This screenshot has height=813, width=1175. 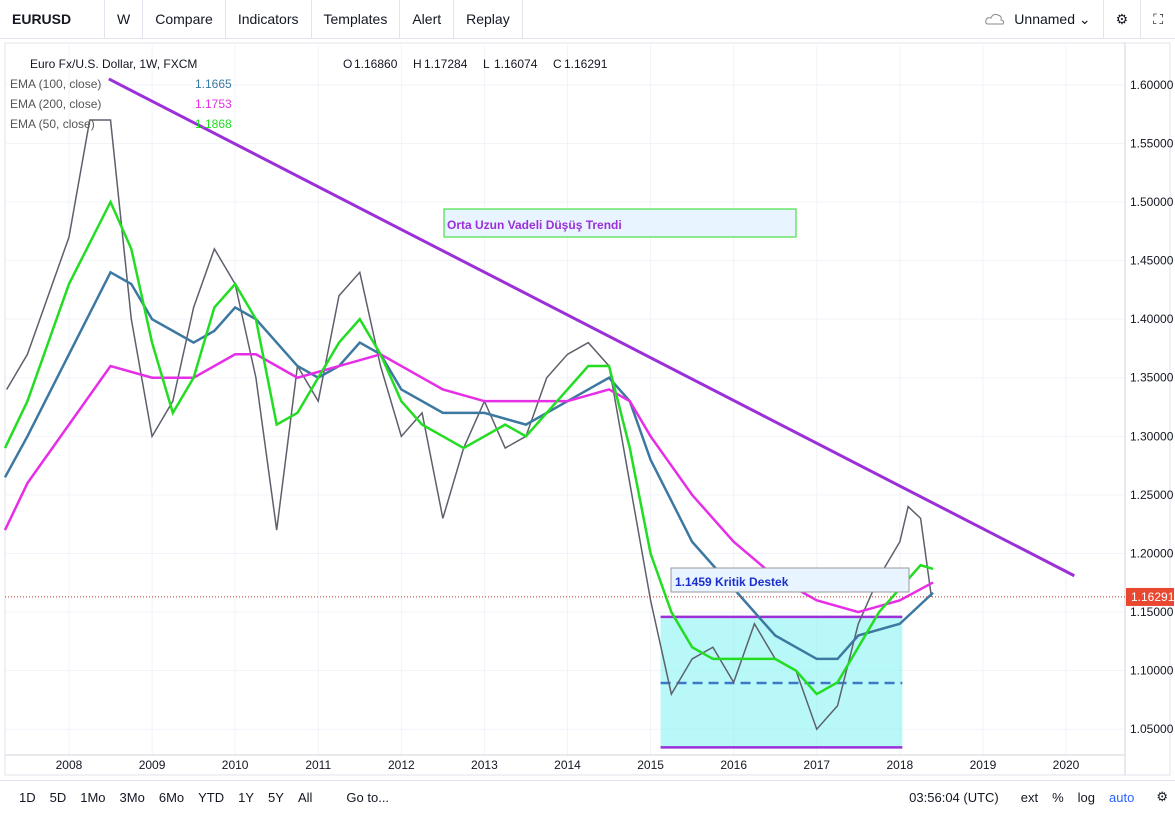 I want to click on x-tick-label: 2012, so click(x=401, y=765).